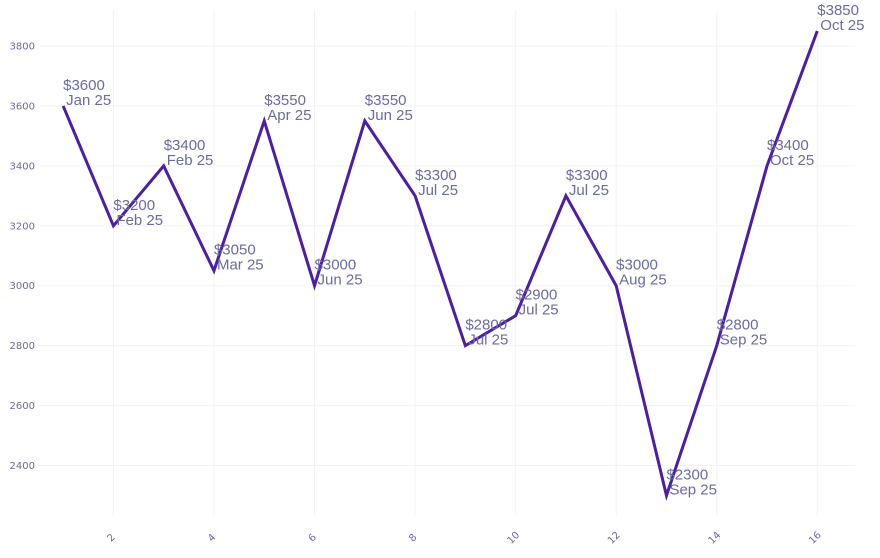 The height and width of the screenshot is (558, 880). Describe the element at coordinates (537, 295) in the screenshot. I see `value-label: $2900` at that location.